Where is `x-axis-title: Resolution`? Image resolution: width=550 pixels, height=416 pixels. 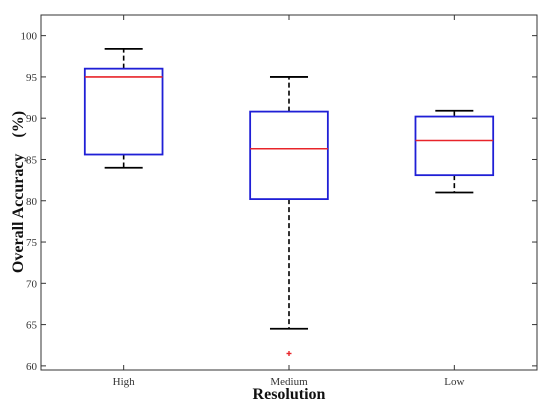 x-axis-title: Resolution is located at coordinates (289, 394).